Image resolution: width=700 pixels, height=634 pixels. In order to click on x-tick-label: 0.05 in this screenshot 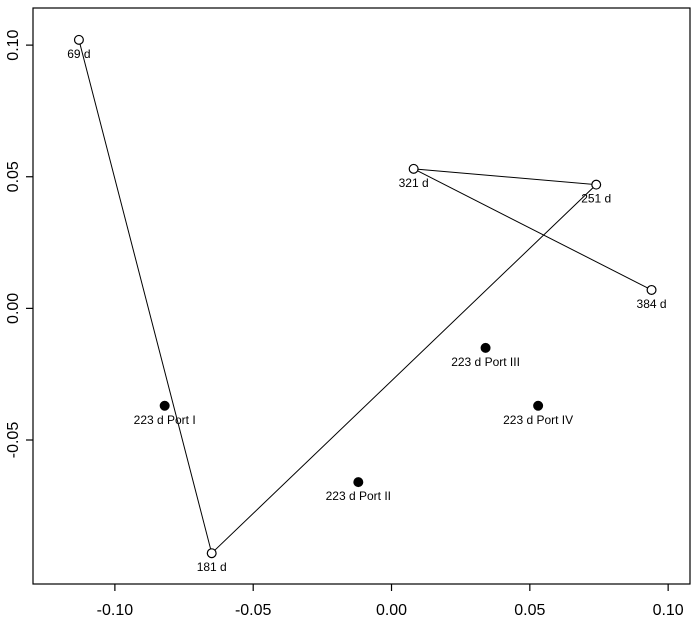, I will do `click(529, 610)`.